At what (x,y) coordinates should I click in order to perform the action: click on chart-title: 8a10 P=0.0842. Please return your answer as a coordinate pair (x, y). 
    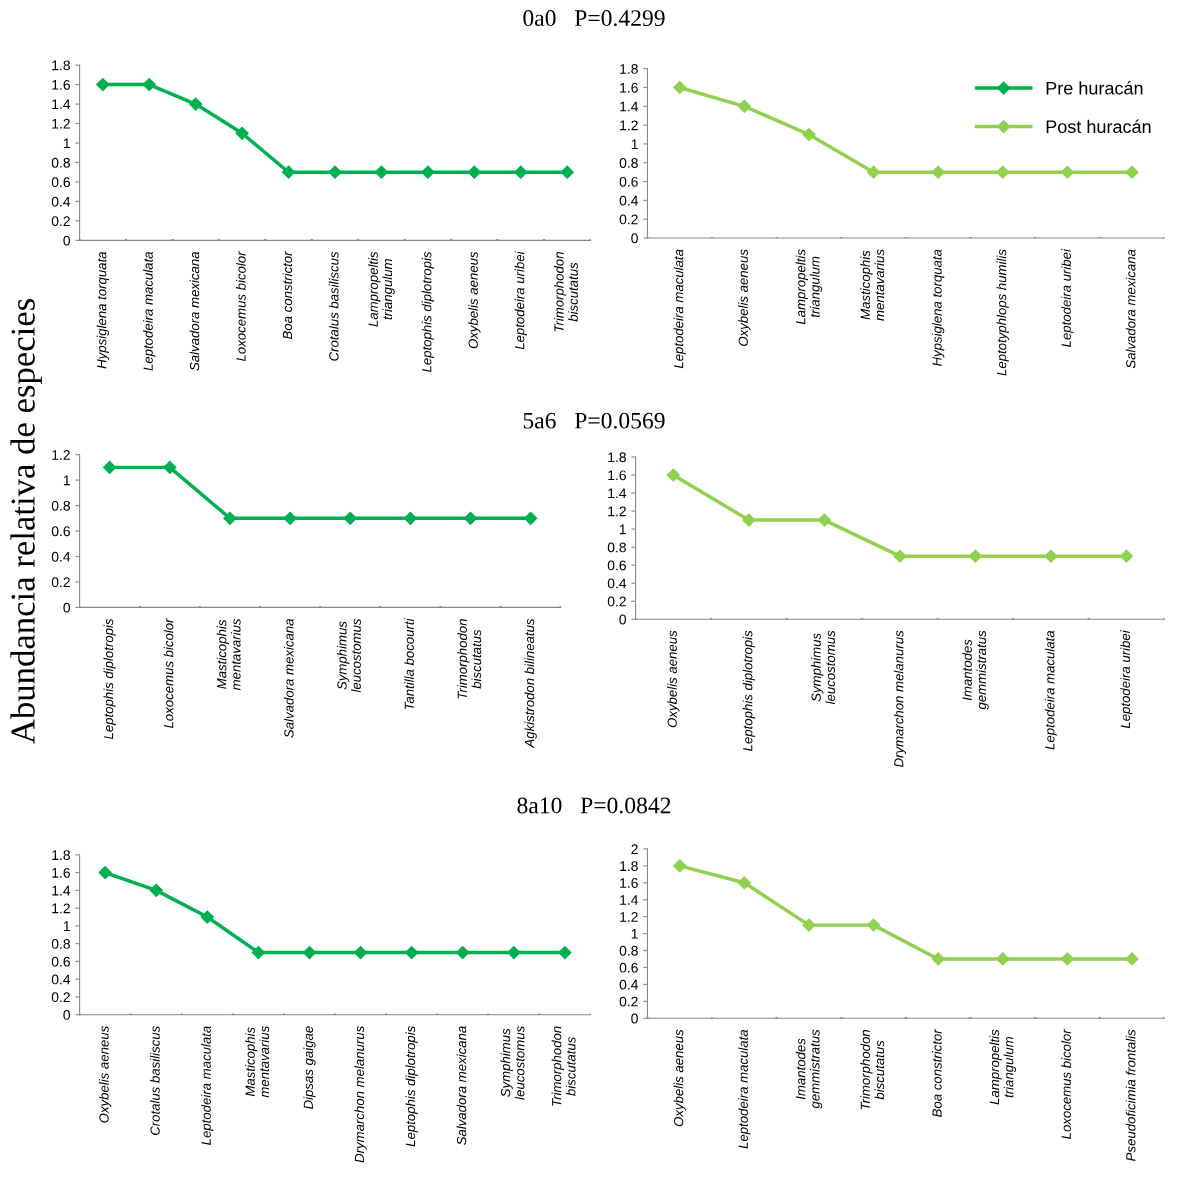
    Looking at the image, I should click on (594, 805).